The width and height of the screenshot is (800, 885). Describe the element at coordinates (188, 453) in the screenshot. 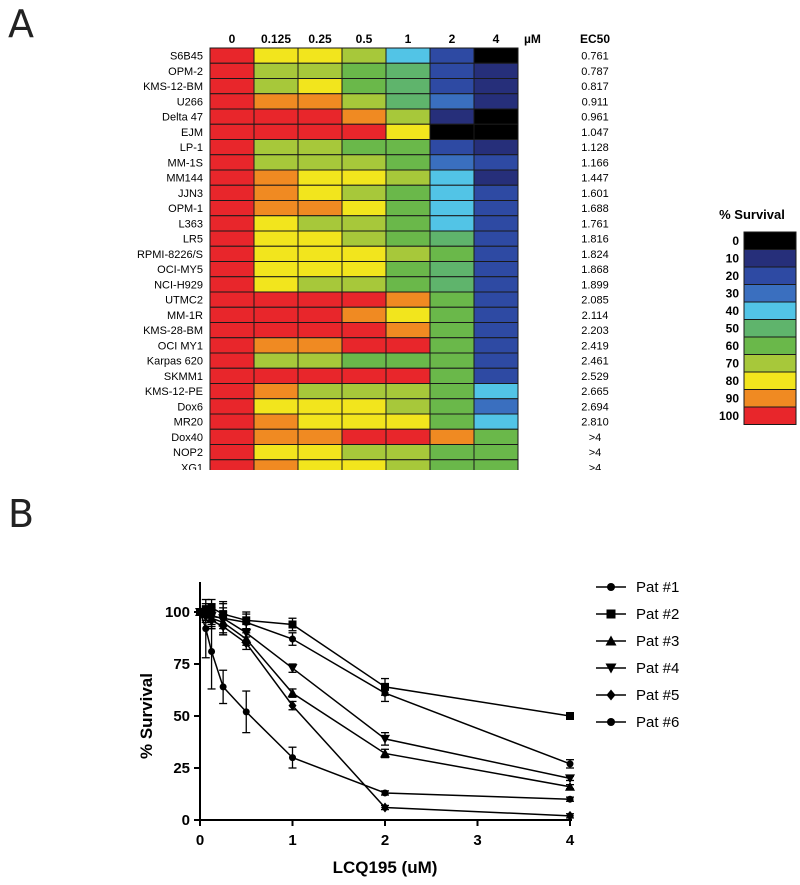

I see `row-label: NOP2` at that location.